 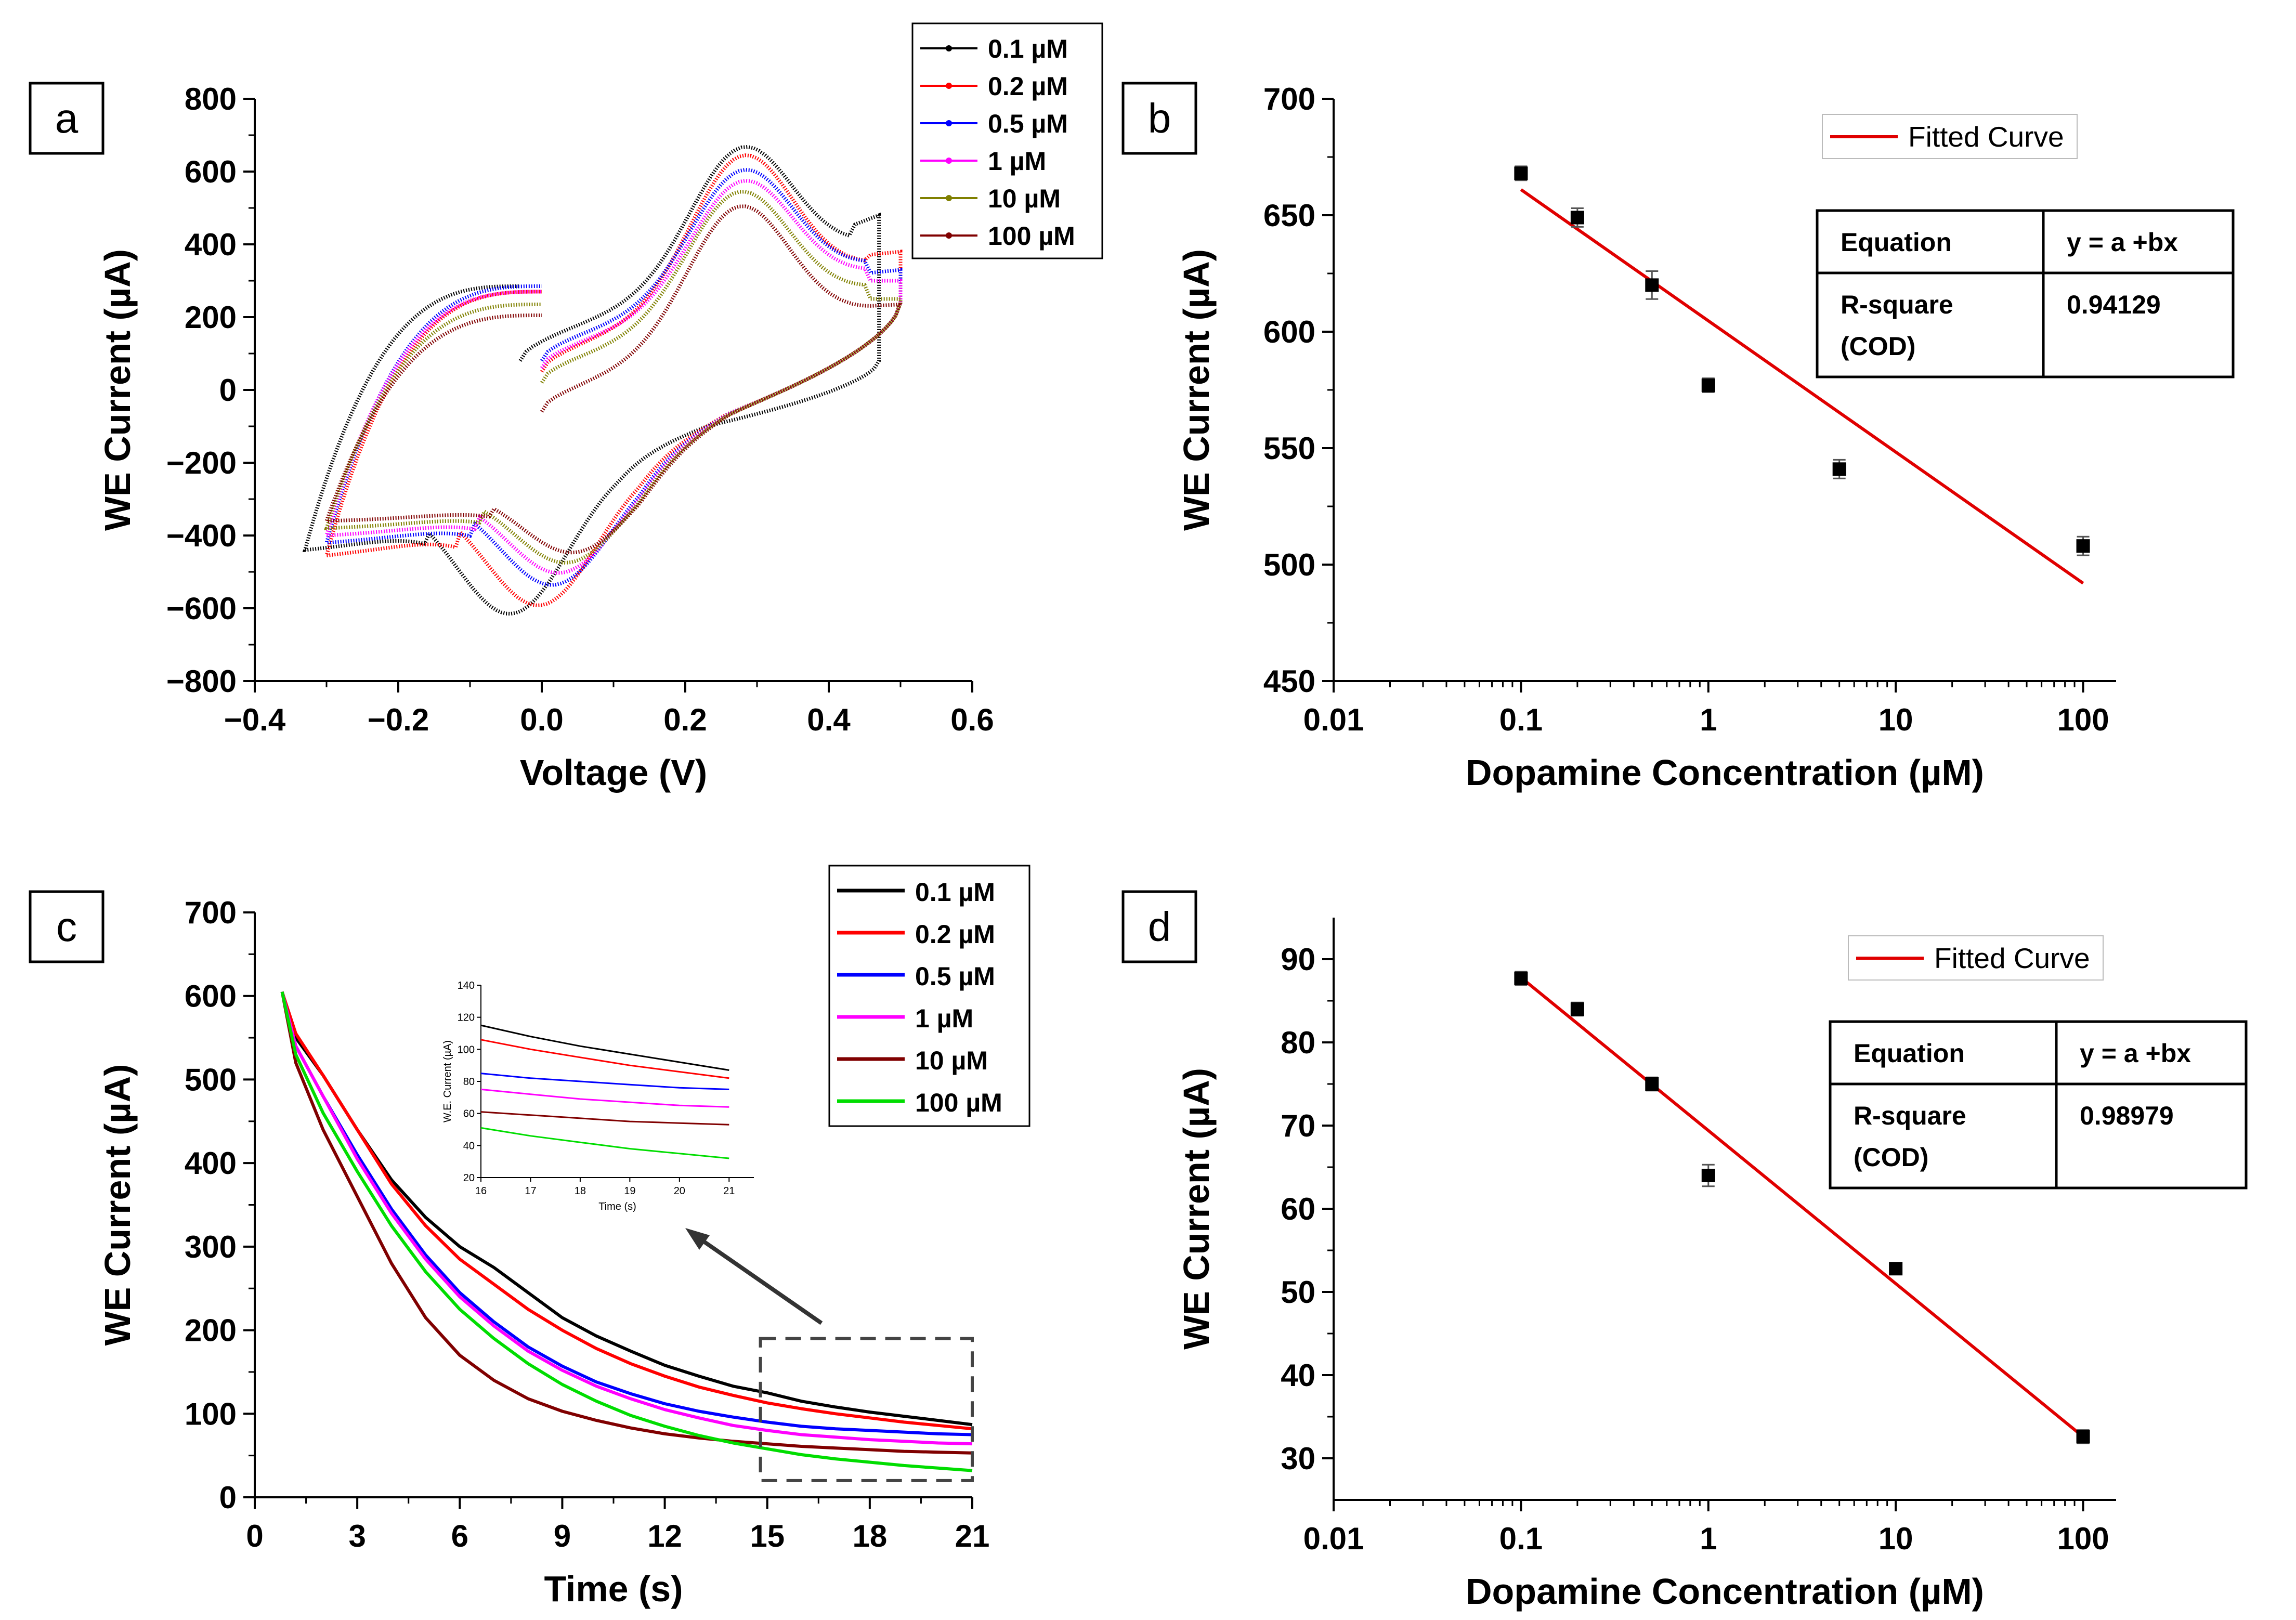 What do you see at coordinates (1289, 216) in the screenshot?
I see `y-tick-label: 650` at bounding box center [1289, 216].